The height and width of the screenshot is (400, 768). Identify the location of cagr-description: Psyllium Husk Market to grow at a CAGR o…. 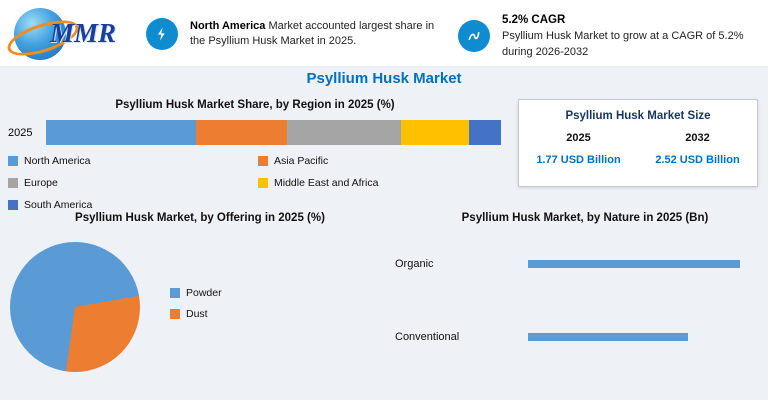
(623, 44).